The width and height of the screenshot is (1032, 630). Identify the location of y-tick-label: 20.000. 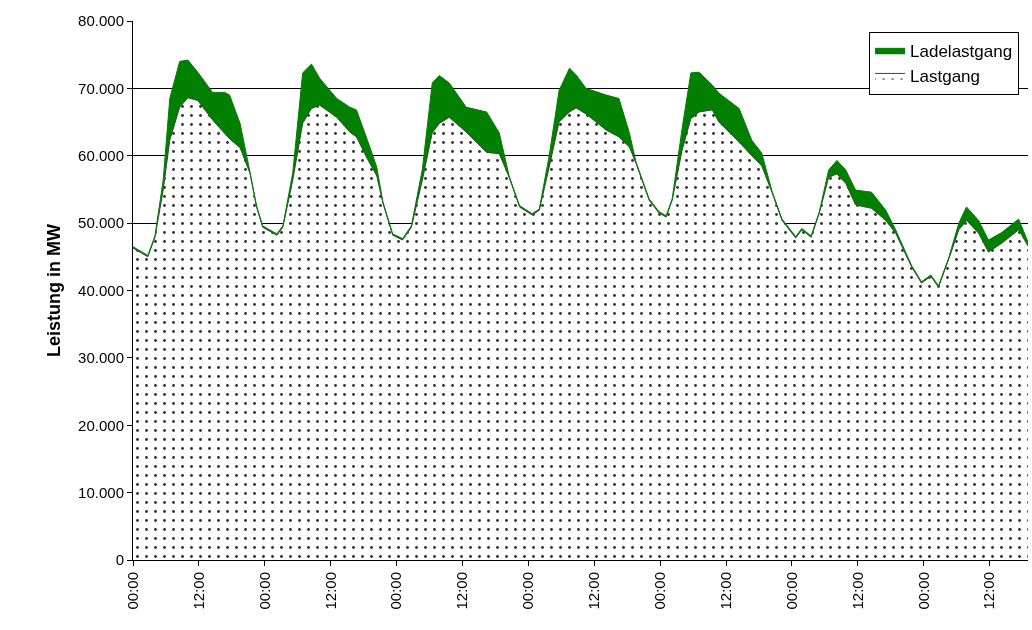
(101, 425).